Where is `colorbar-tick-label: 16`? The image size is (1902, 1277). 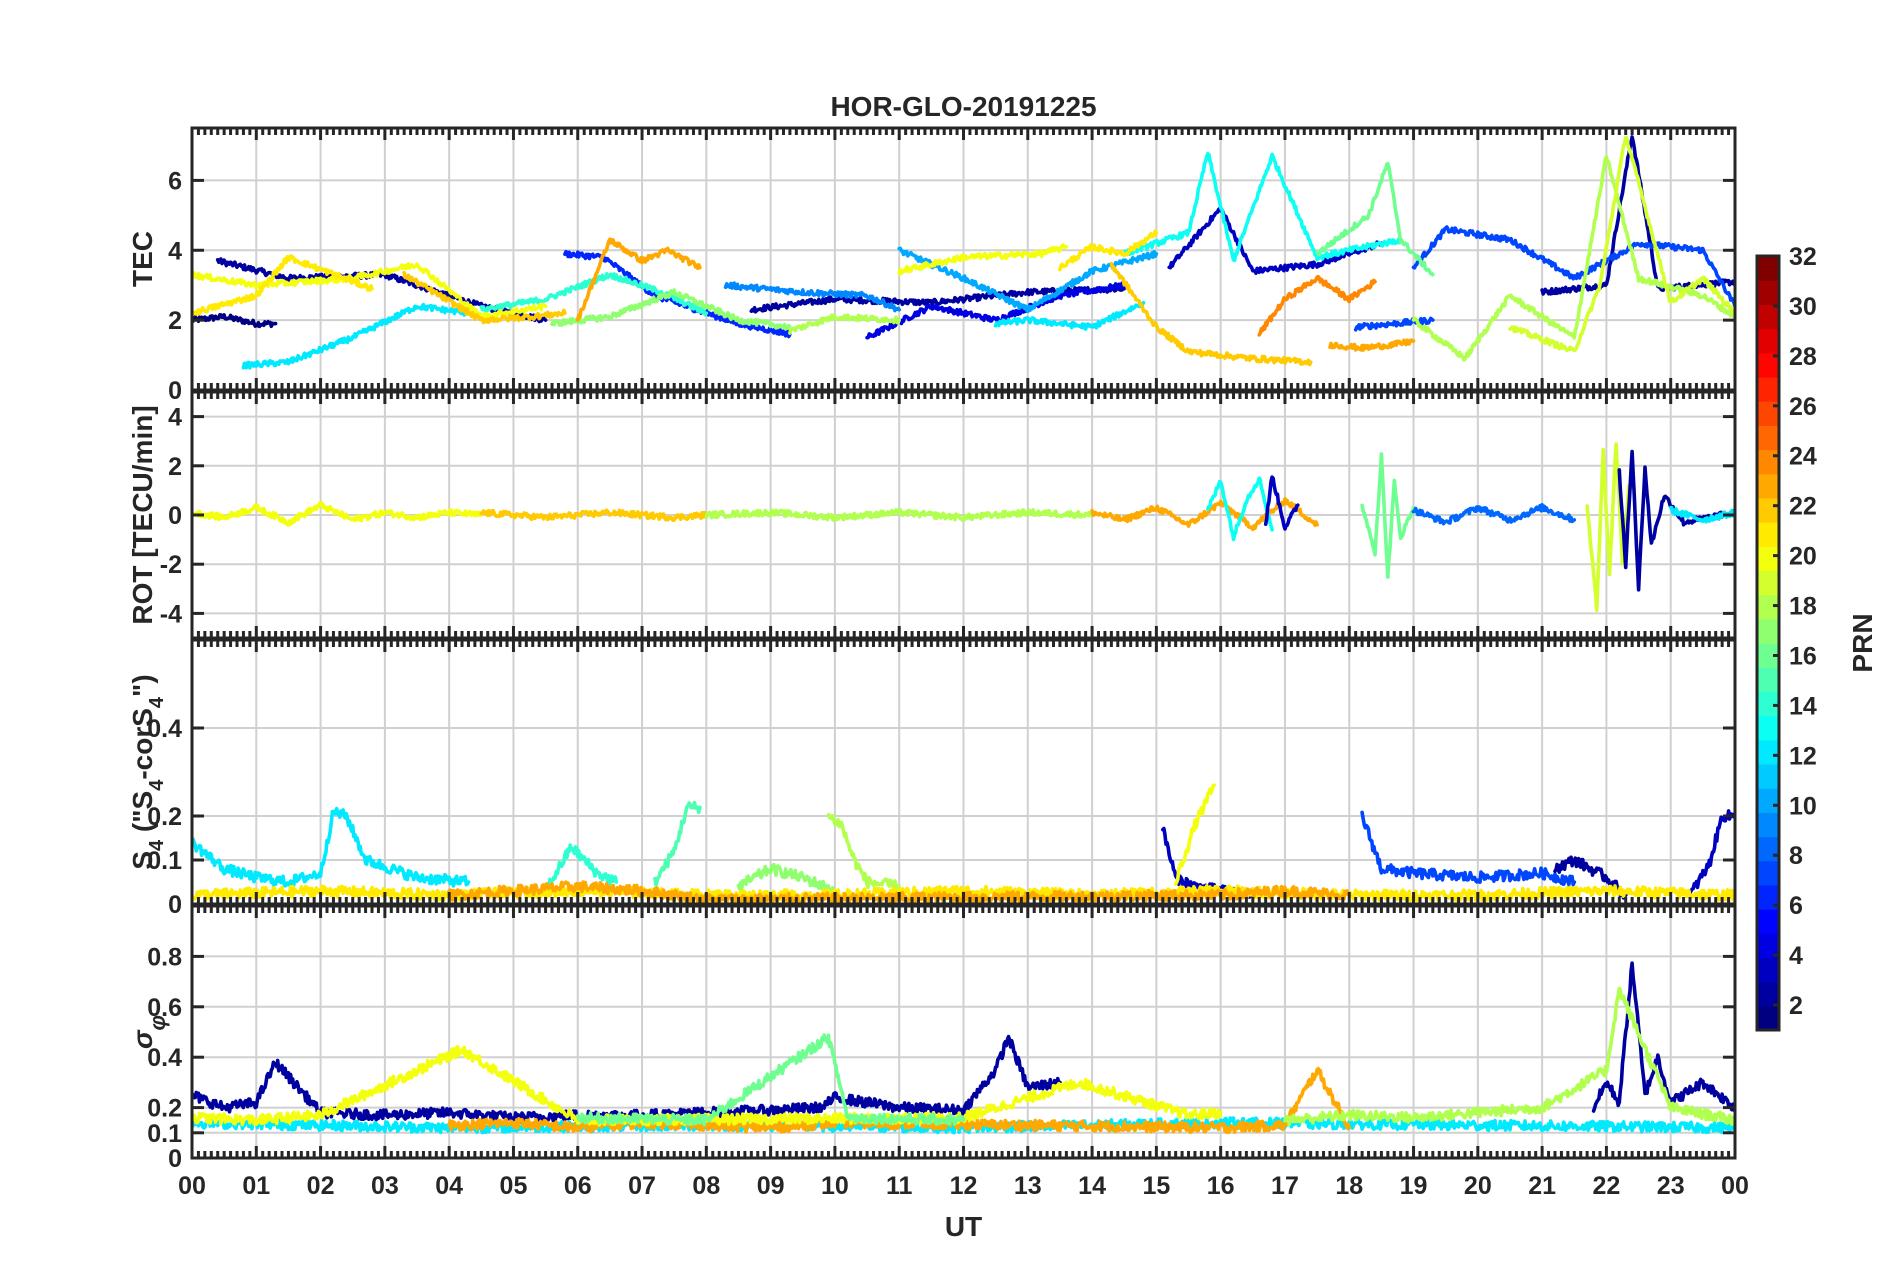 colorbar-tick-label: 16 is located at coordinates (1803, 656).